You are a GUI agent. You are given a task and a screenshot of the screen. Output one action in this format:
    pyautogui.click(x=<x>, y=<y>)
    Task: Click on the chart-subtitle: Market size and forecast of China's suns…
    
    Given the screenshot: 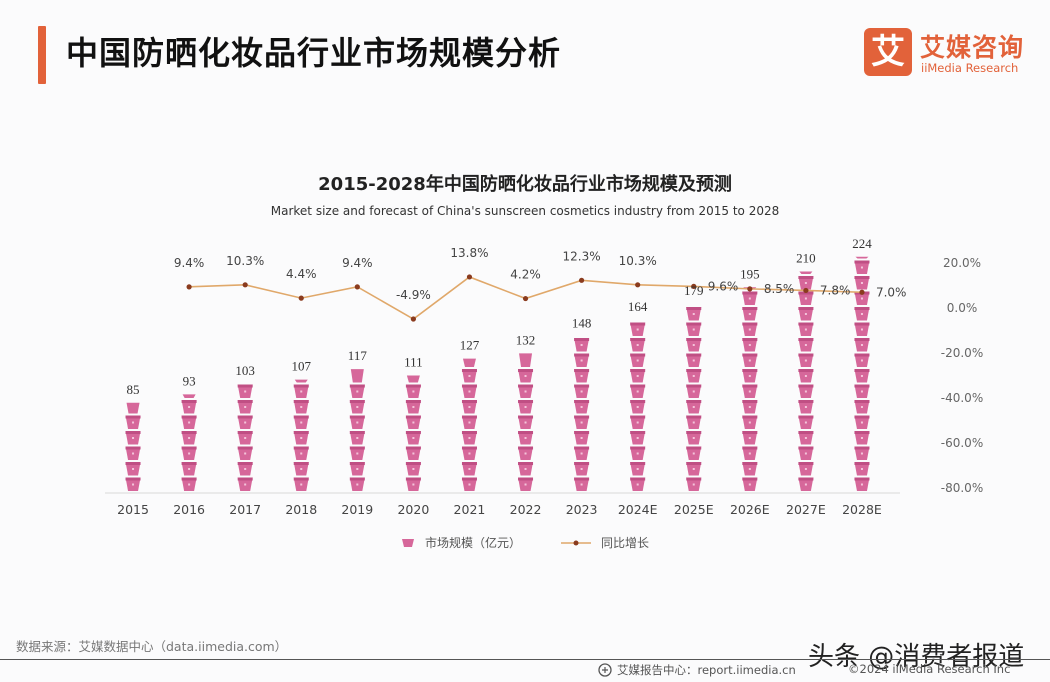 What is the action you would take?
    pyautogui.click(x=525, y=211)
    